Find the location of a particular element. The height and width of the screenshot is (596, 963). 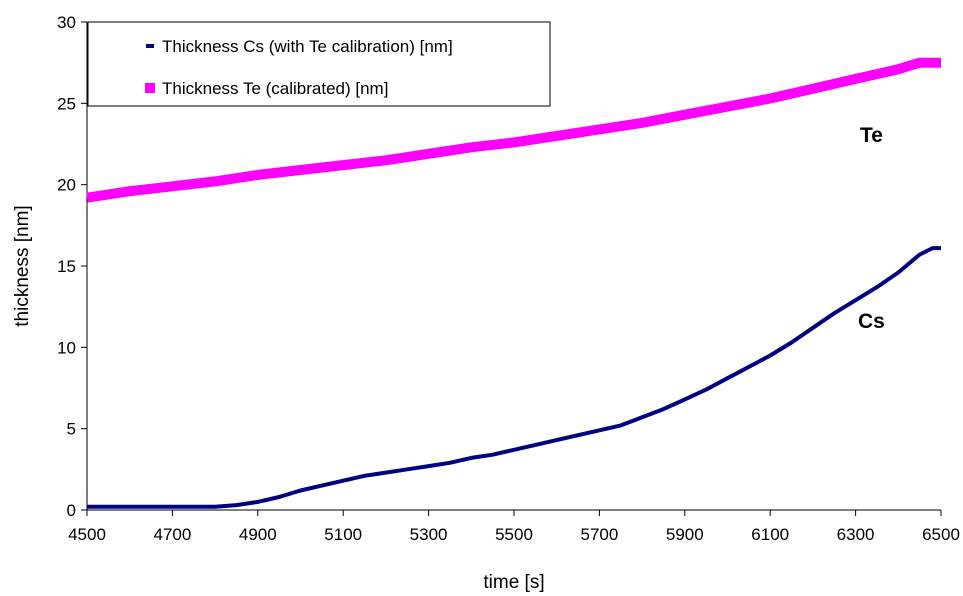

y-tick-label: 5 is located at coordinates (71, 429).